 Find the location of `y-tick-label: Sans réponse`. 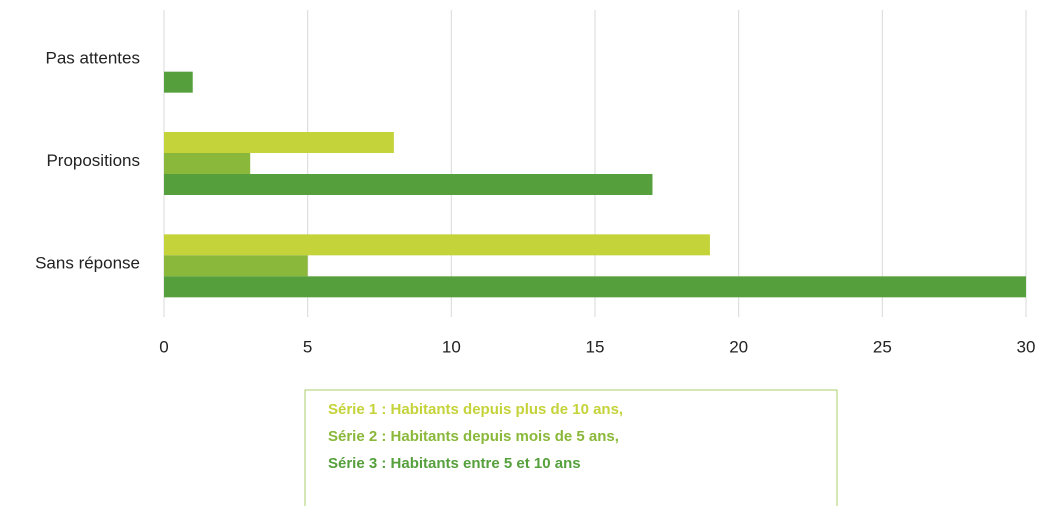

y-tick-label: Sans réponse is located at coordinates (87, 262).